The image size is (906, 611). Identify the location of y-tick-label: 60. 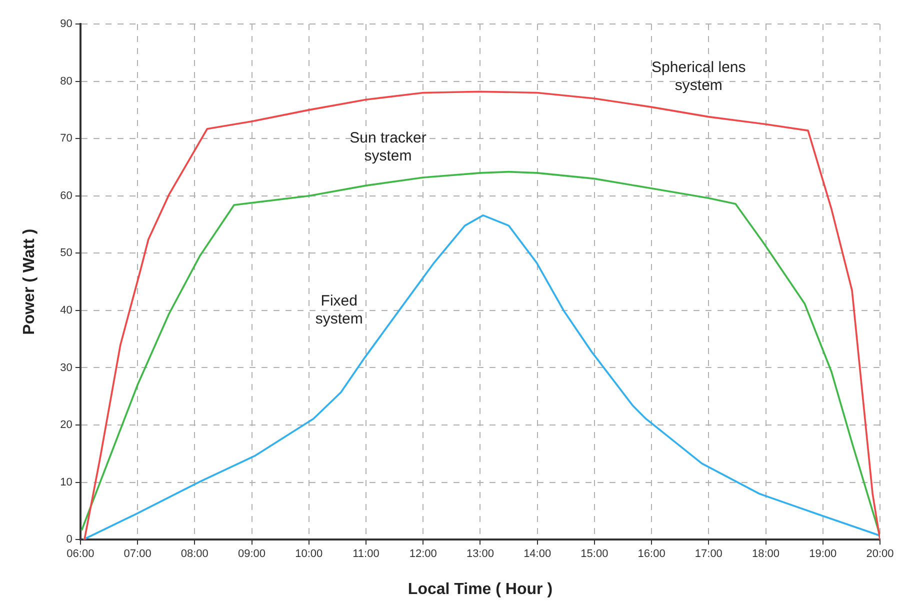
(66, 196).